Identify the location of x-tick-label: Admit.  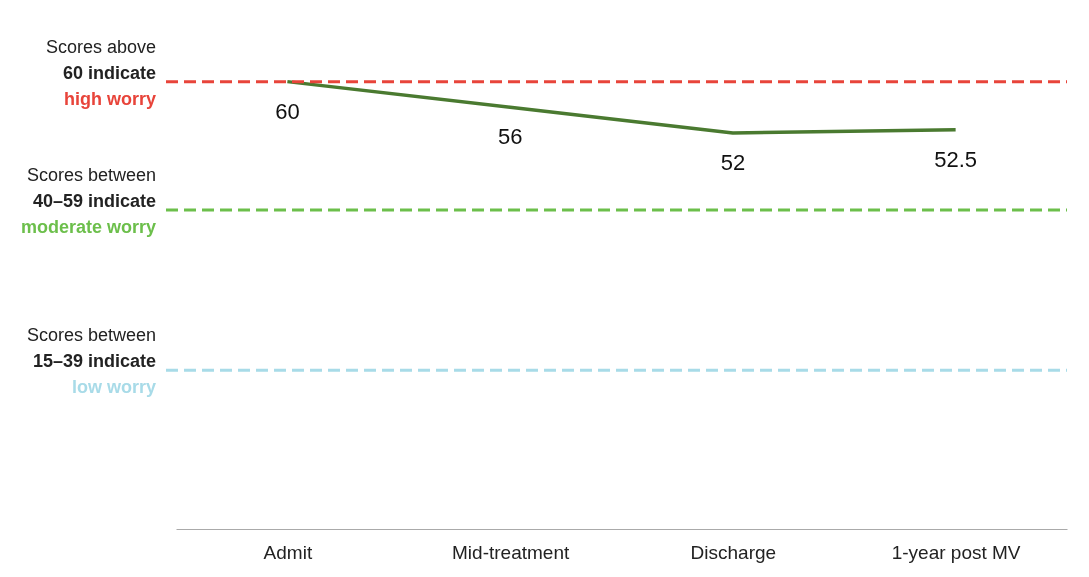
(288, 552).